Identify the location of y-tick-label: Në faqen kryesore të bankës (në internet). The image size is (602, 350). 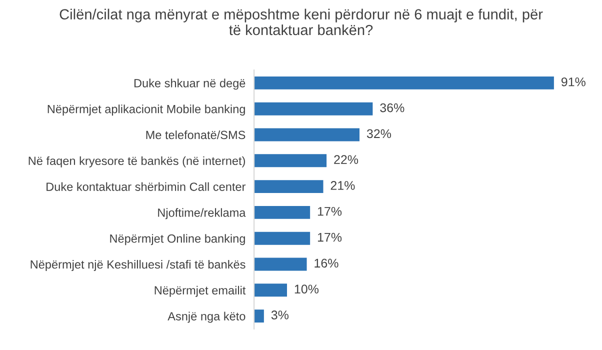
(136, 162).